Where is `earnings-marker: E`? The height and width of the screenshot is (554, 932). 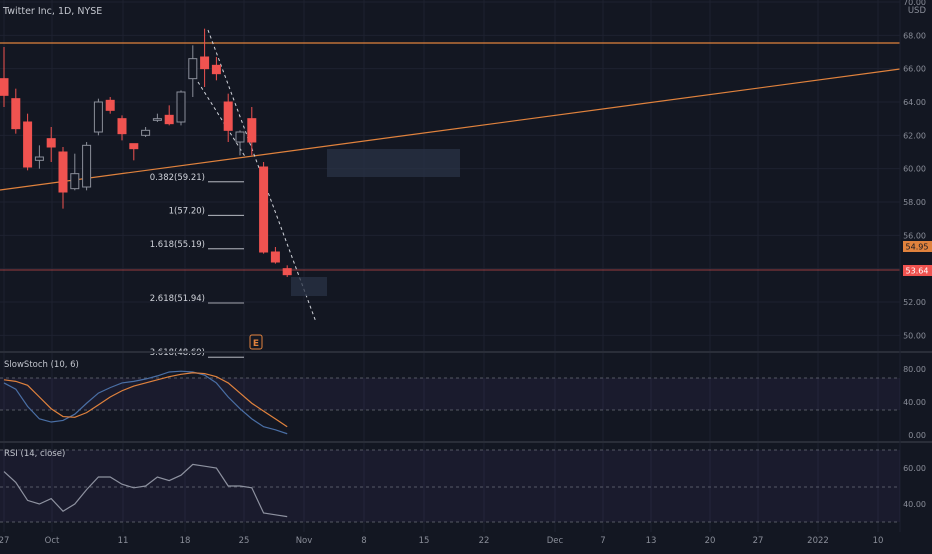 earnings-marker: E is located at coordinates (256, 342).